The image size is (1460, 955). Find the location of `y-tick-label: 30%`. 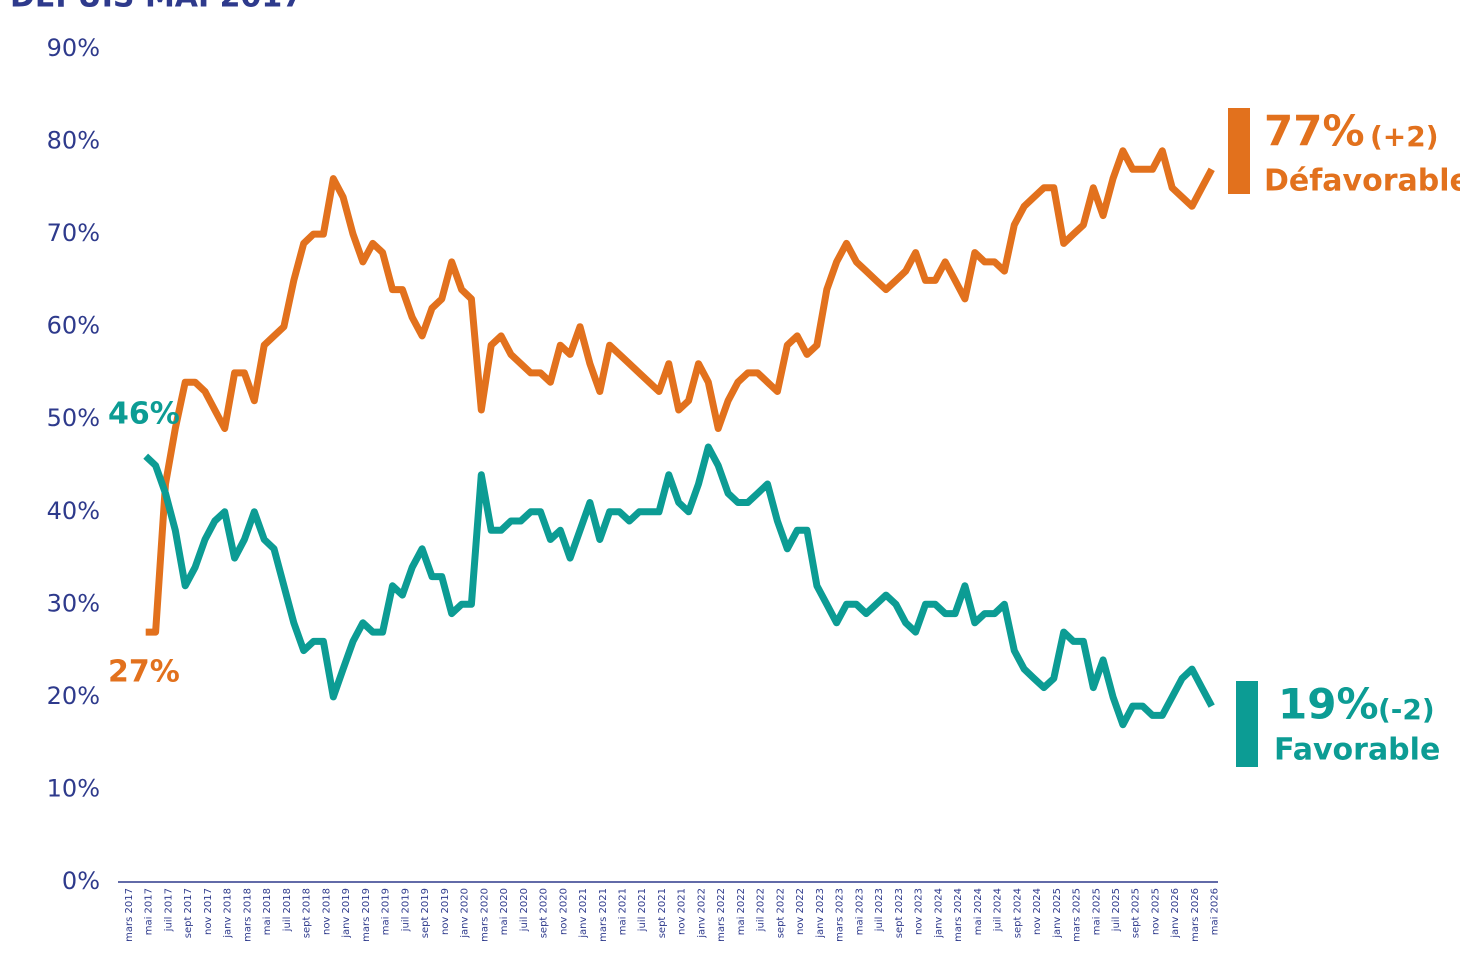

y-tick-label: 30% is located at coordinates (73, 603).